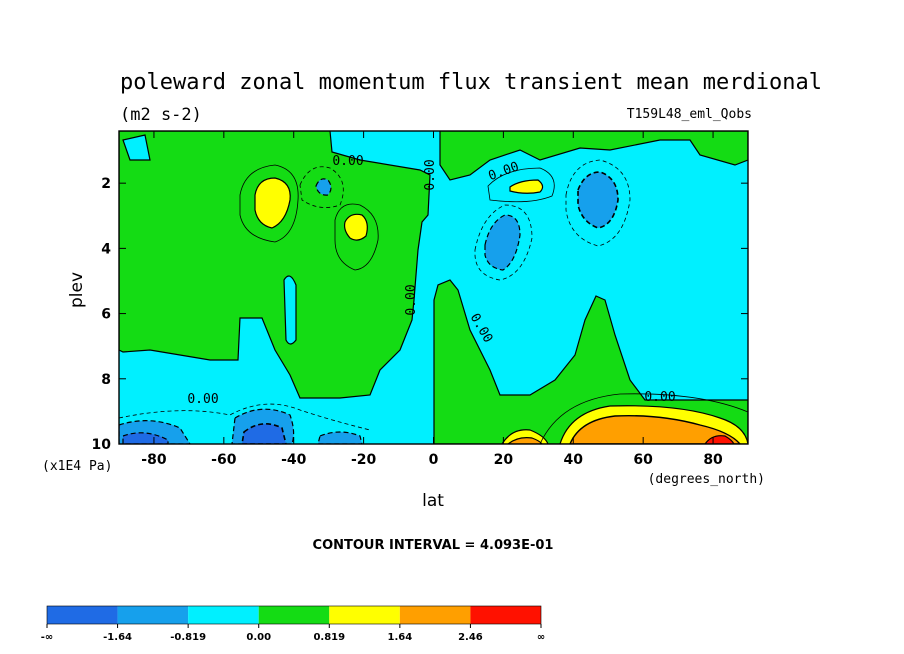 This screenshot has width=904, height=654. I want to click on x-tick-label: -20, so click(364, 460).